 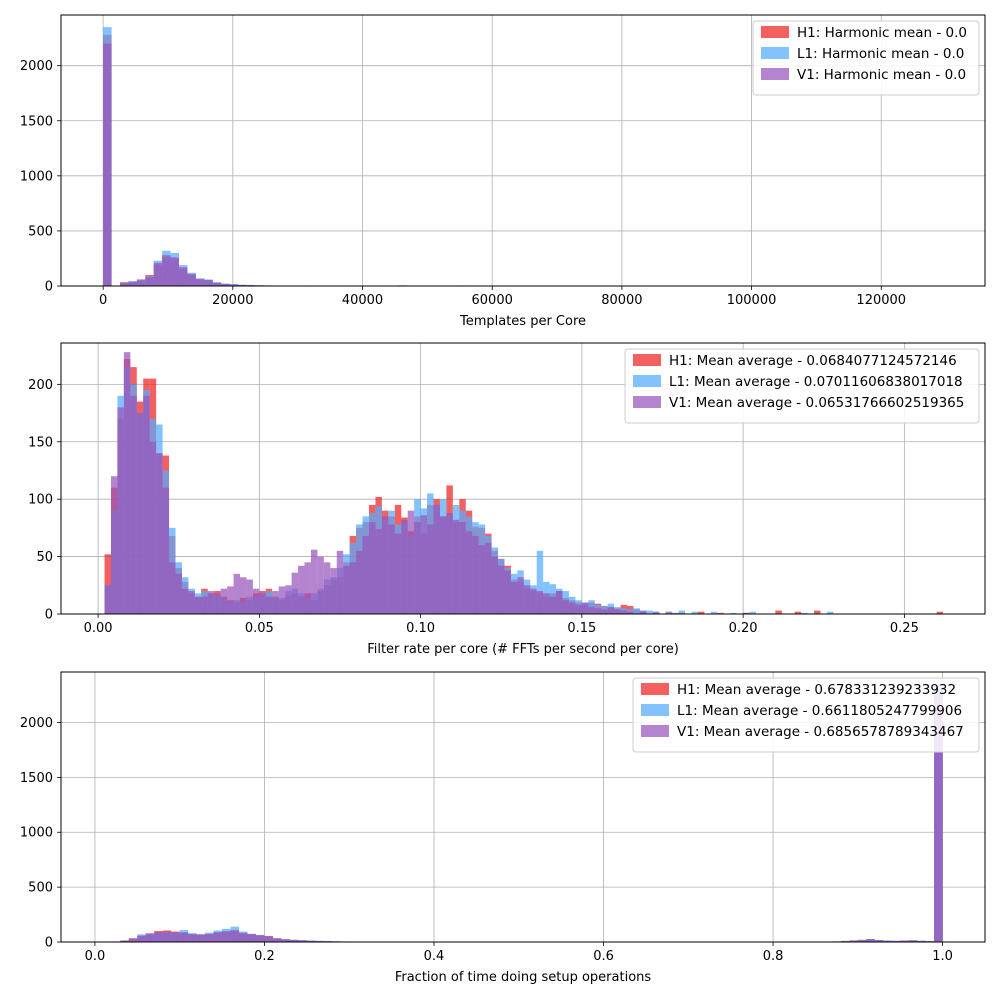 What do you see at coordinates (362, 300) in the screenshot?
I see `panel-0-xtick-label-2: 40000` at bounding box center [362, 300].